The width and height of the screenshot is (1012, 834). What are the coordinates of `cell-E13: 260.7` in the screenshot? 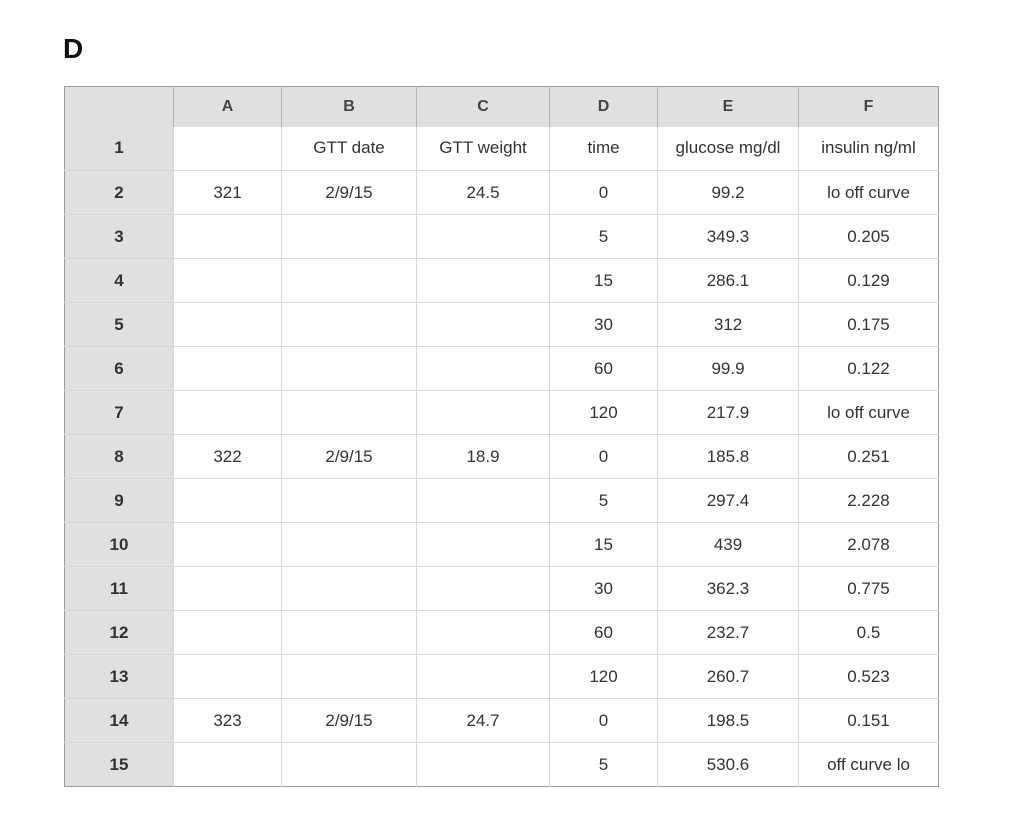 It's located at (728, 676).